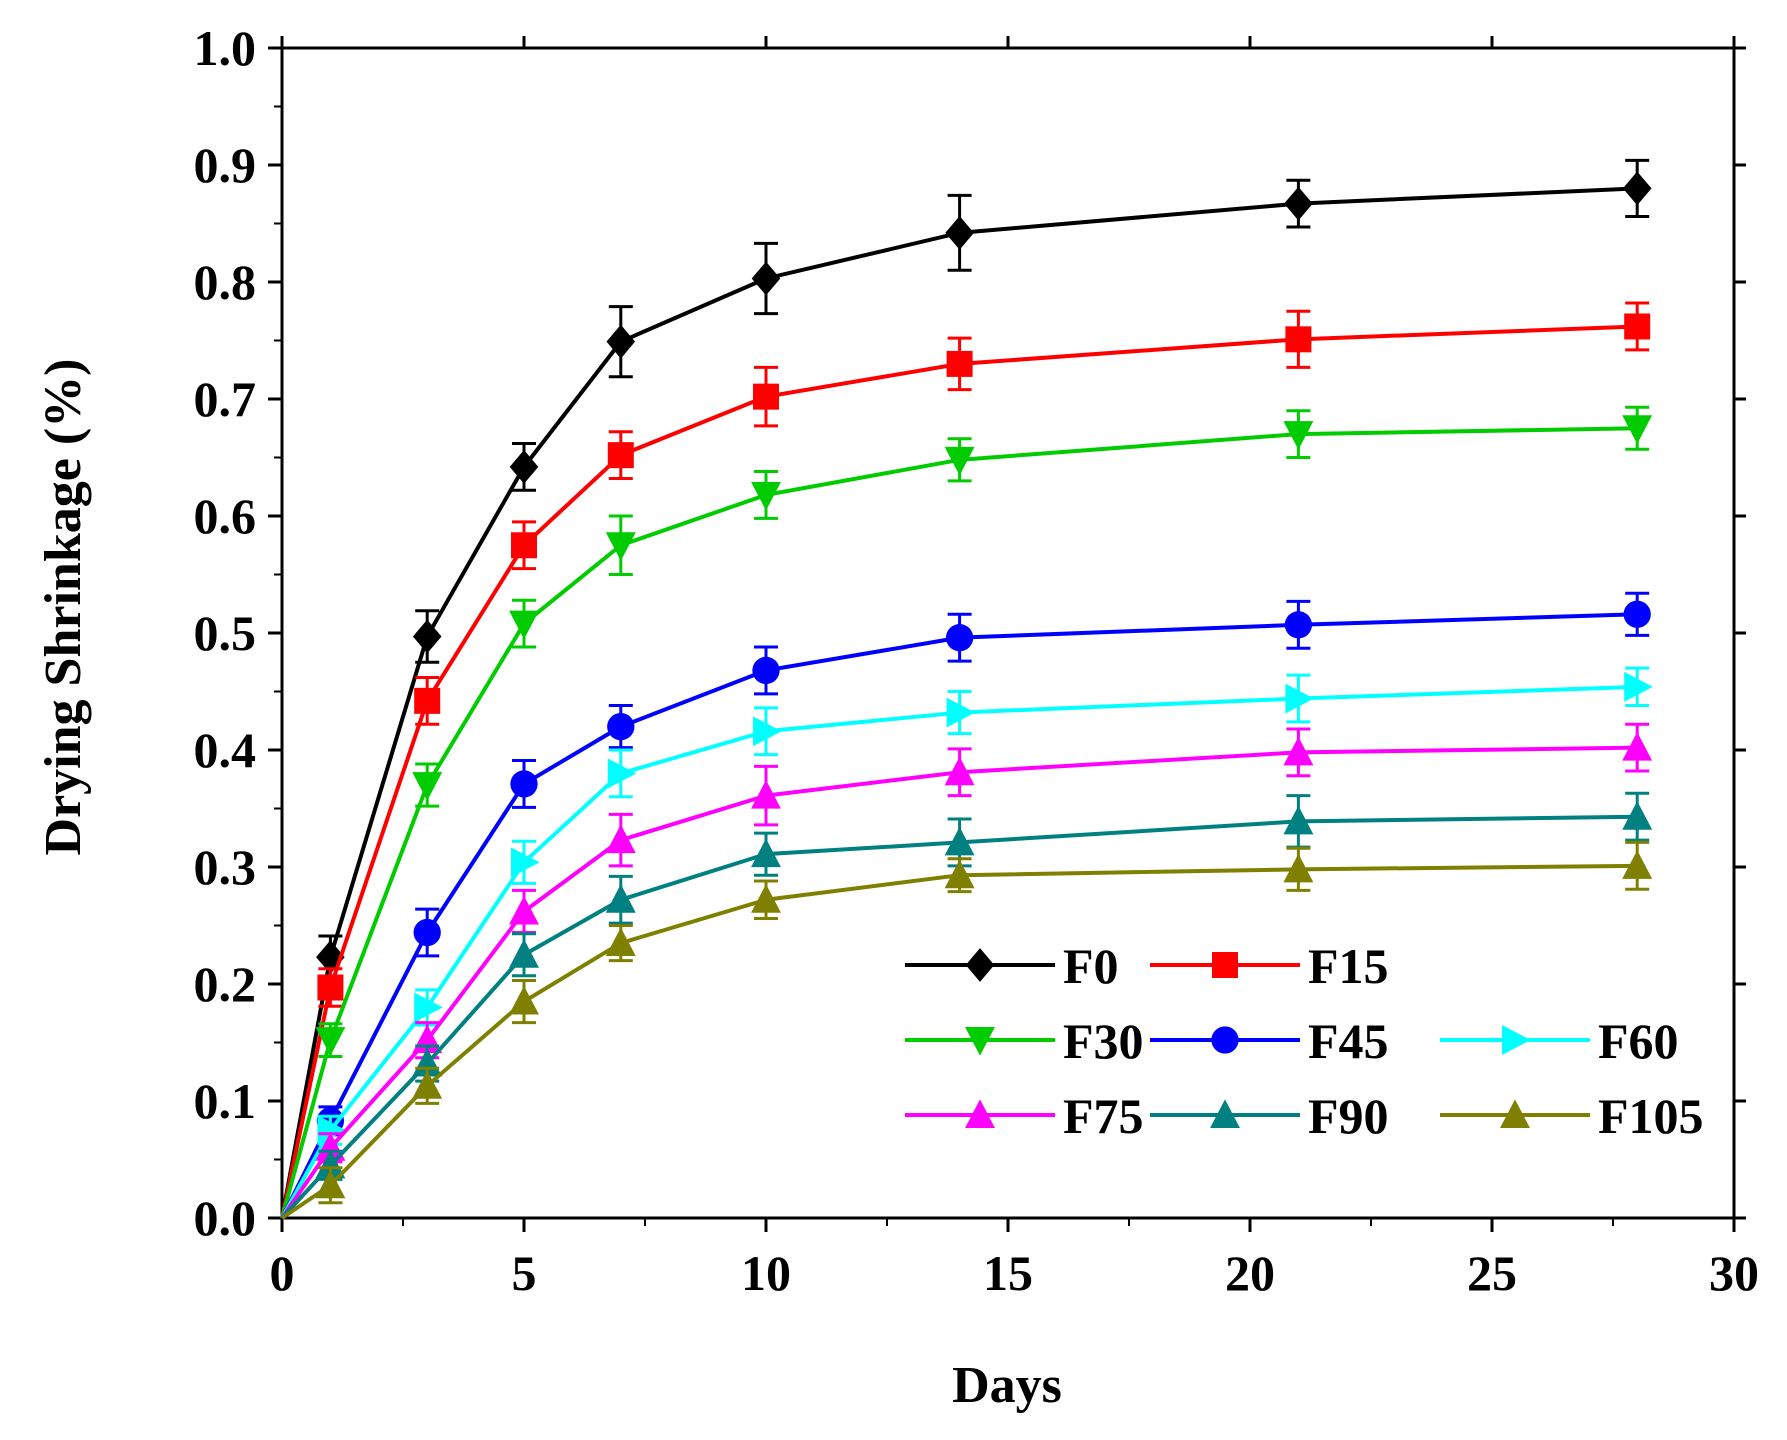  What do you see at coordinates (1638, 1041) in the screenshot?
I see `legend-label: F60` at bounding box center [1638, 1041].